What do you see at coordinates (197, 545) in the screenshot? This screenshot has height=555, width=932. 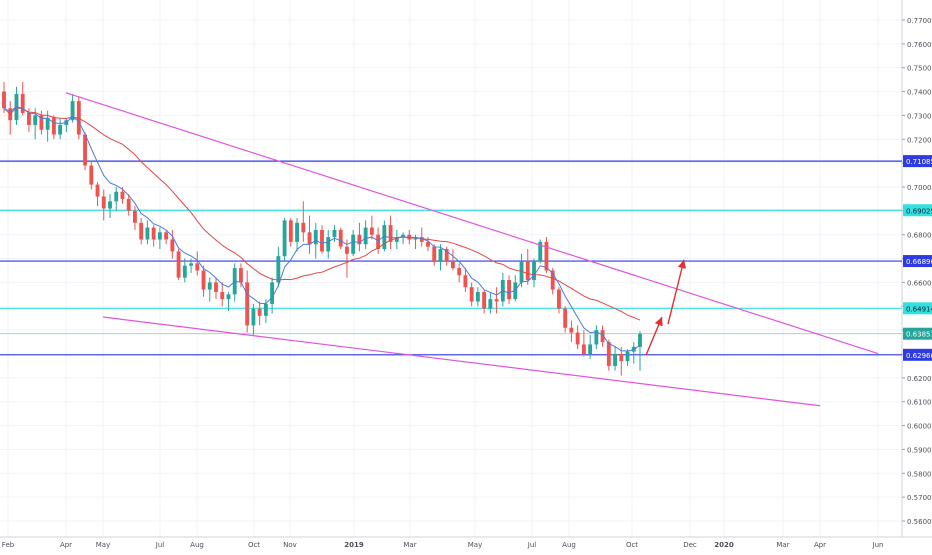 I see `x-tick-label: Aug` at bounding box center [197, 545].